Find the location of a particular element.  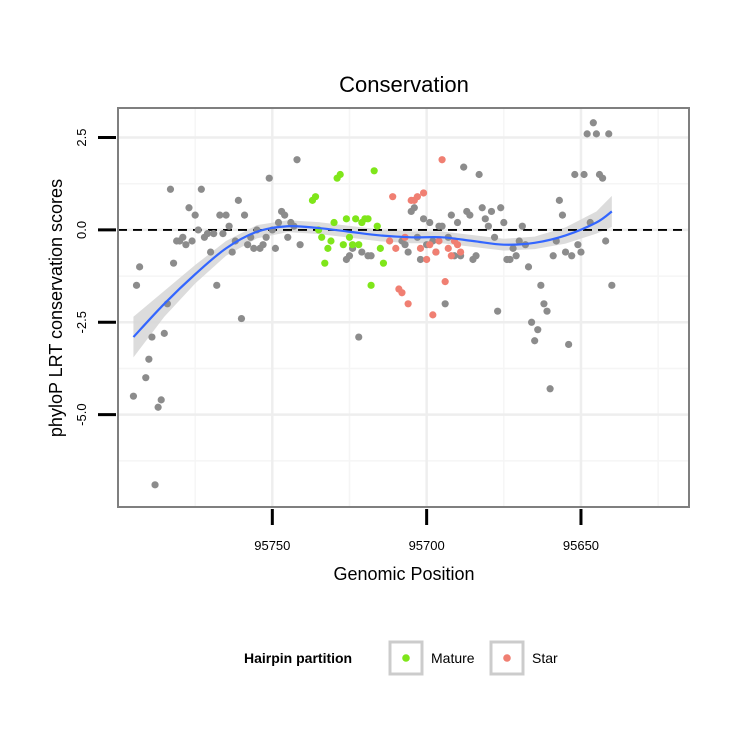

x-tick-label: 95700 is located at coordinates (427, 545).